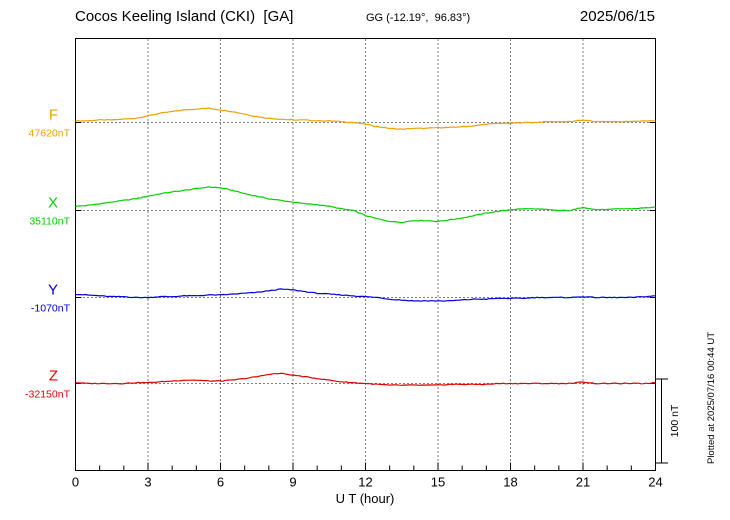 Image resolution: width=730 pixels, height=520 pixels. I want to click on plotted-at-note: Plotted at 2025/07/16 00:44 UT, so click(711, 398).